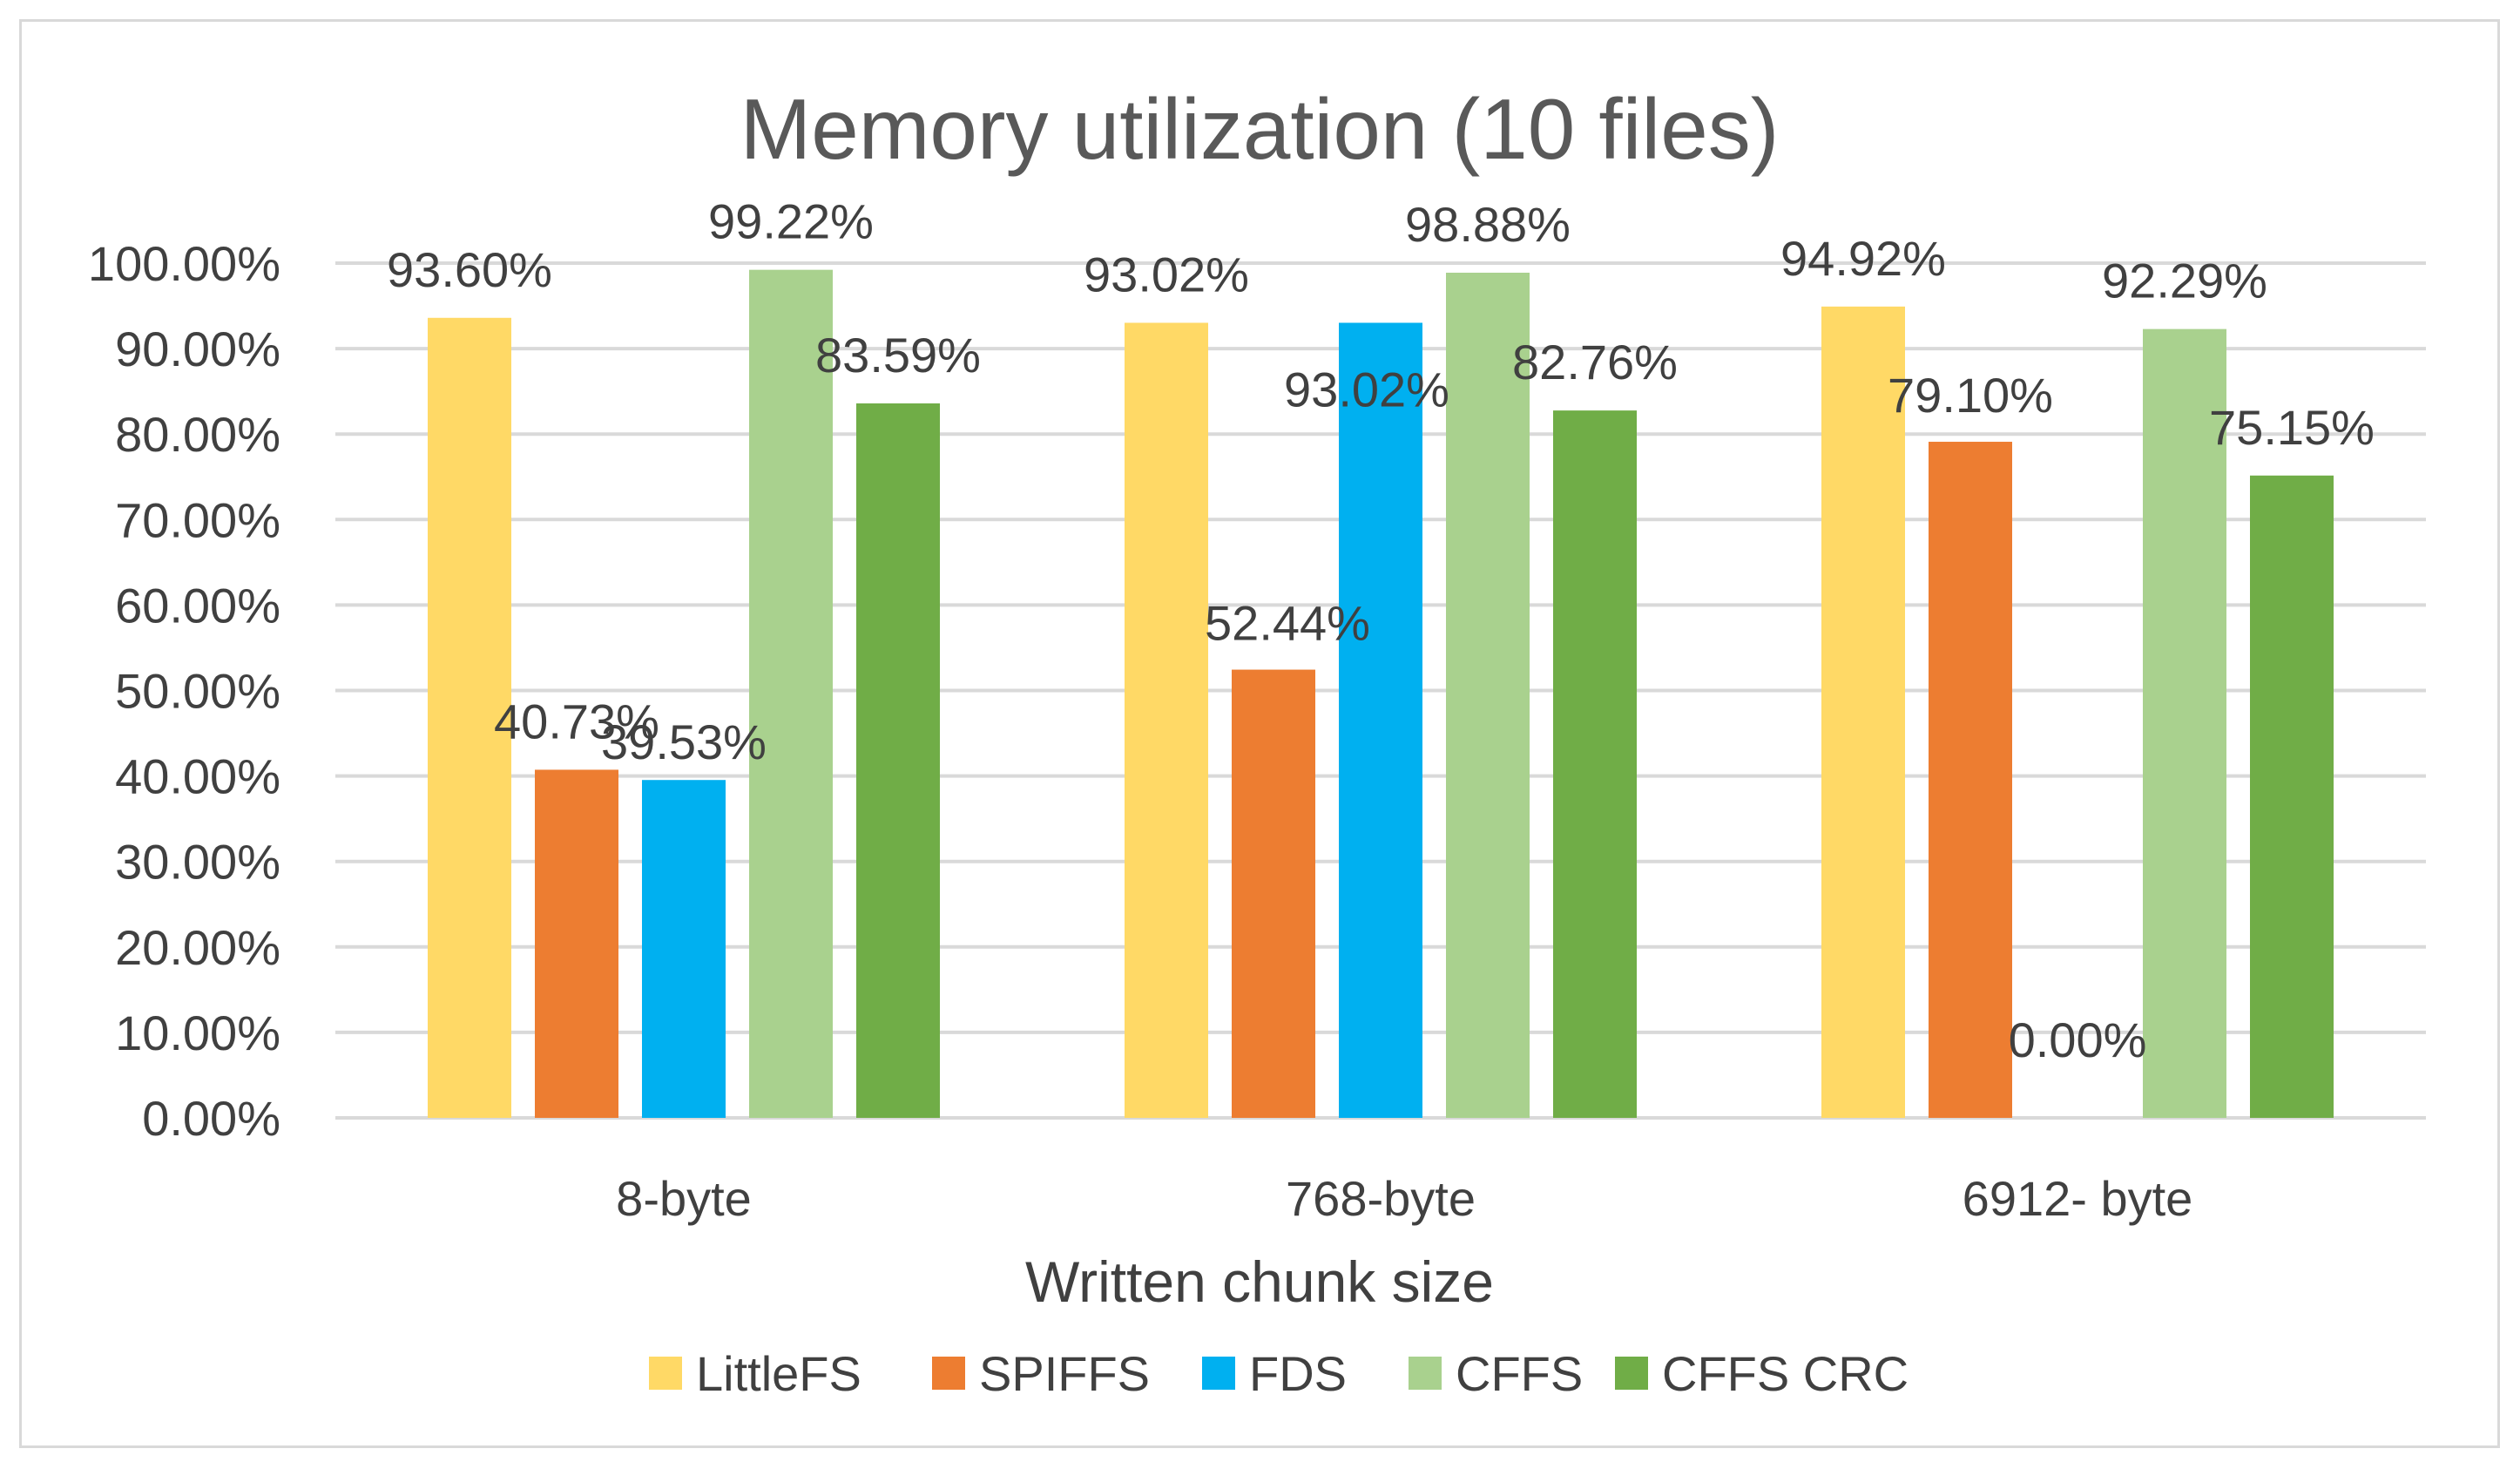  Describe the element at coordinates (791, 222) in the screenshot. I see `data-label: 99.22%` at that location.